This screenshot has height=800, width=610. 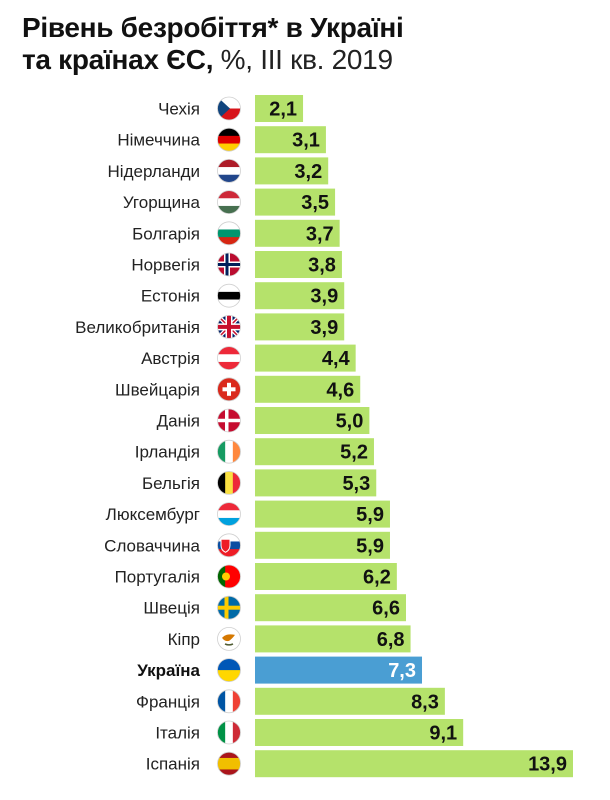 I want to click on france-flag-icon, so click(x=229, y=701).